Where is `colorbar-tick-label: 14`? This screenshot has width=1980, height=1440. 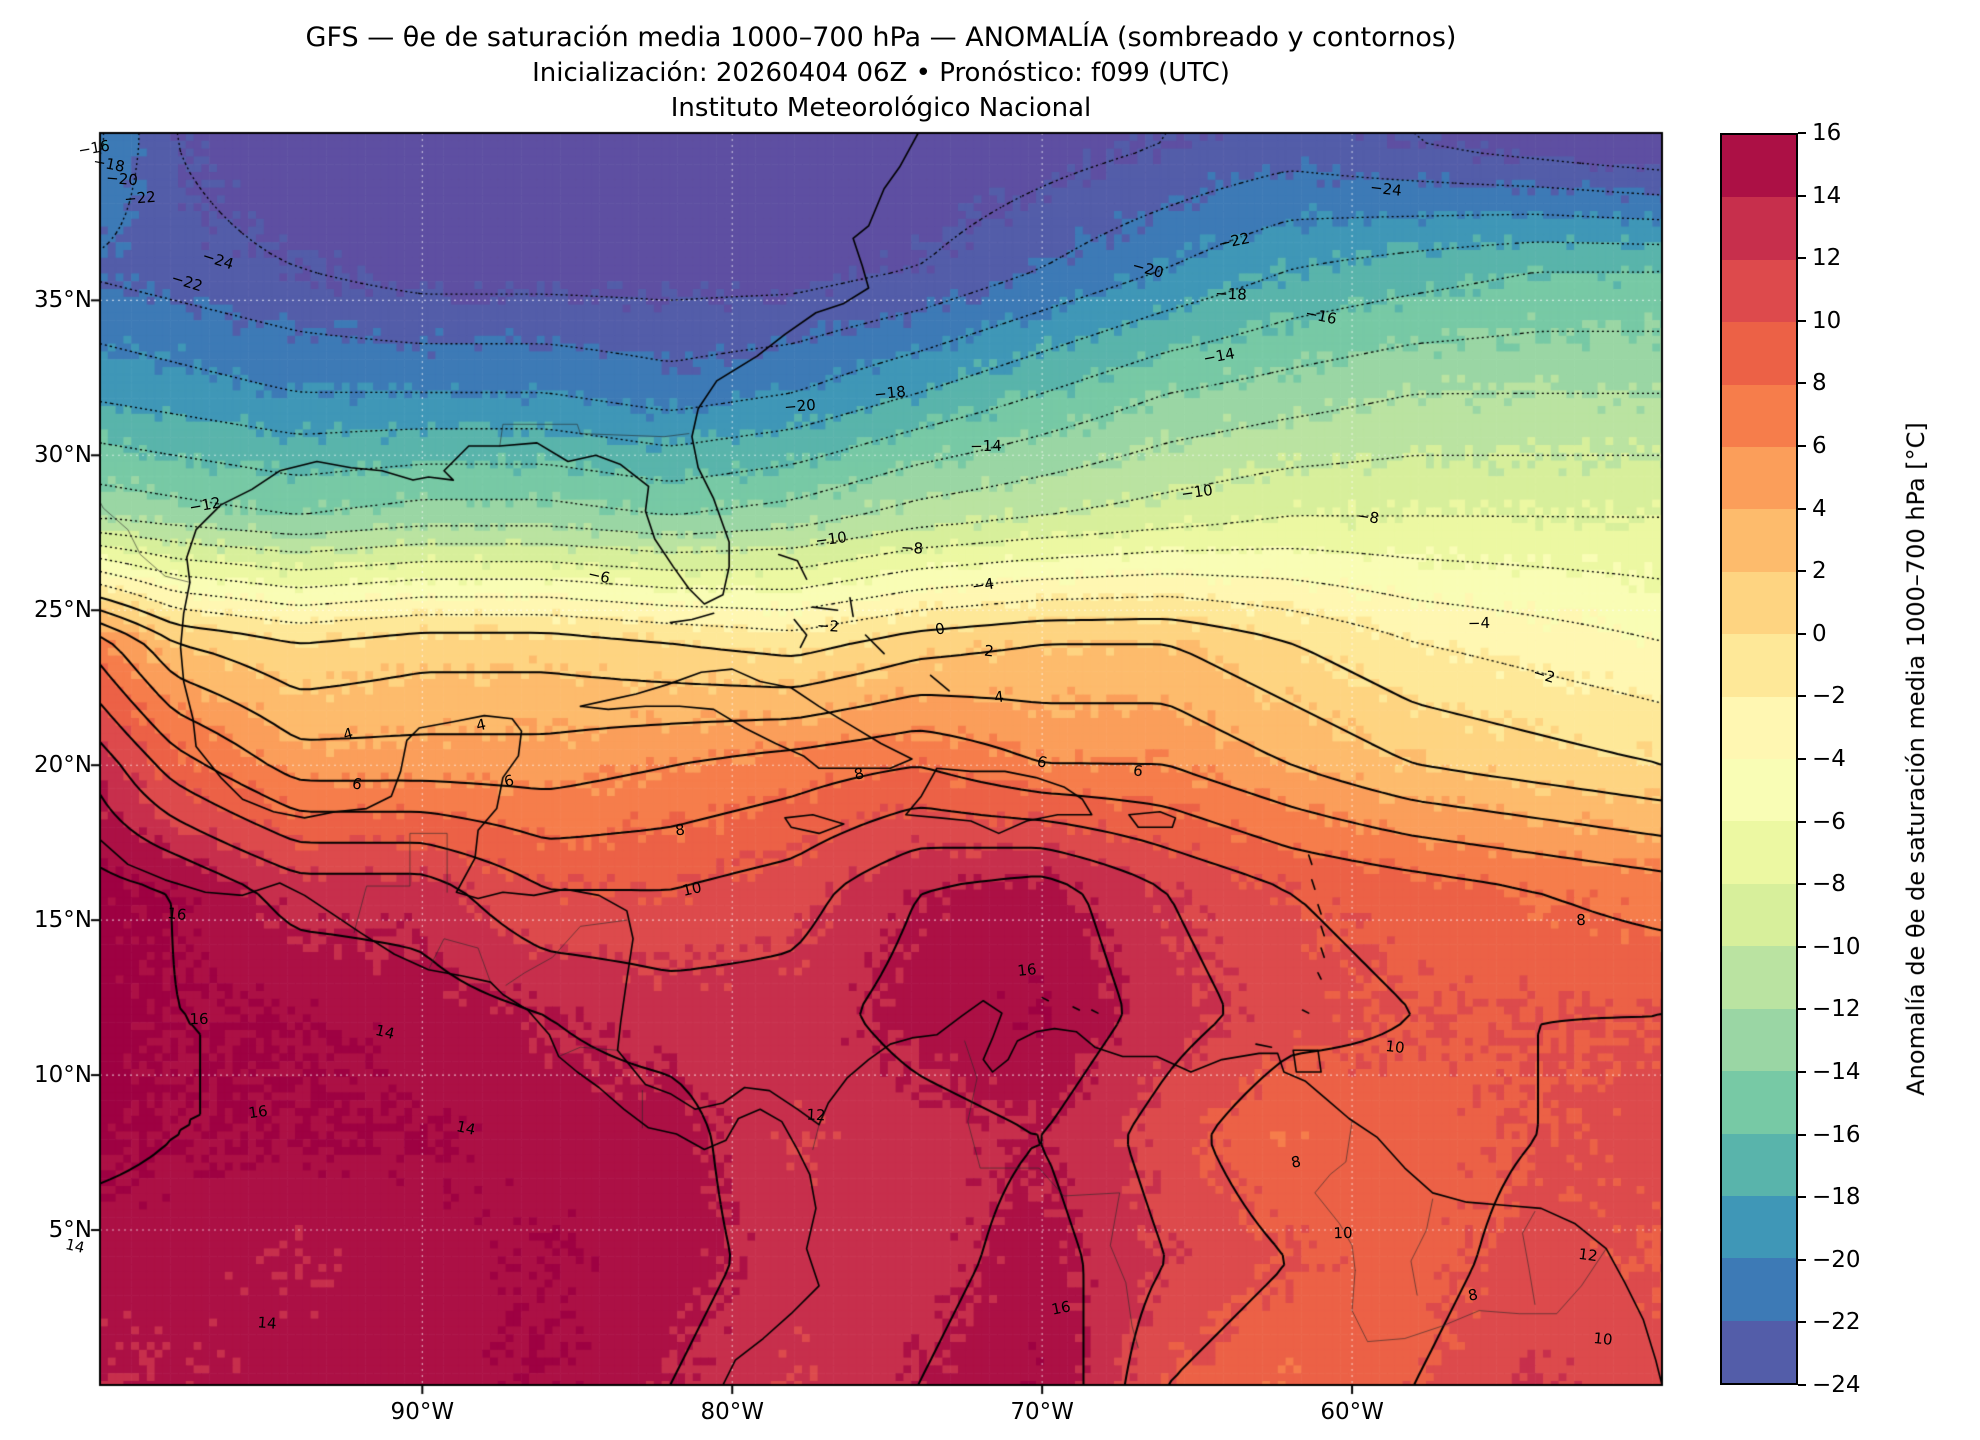
colorbar-tick-label: 14 is located at coordinates (1827, 195).